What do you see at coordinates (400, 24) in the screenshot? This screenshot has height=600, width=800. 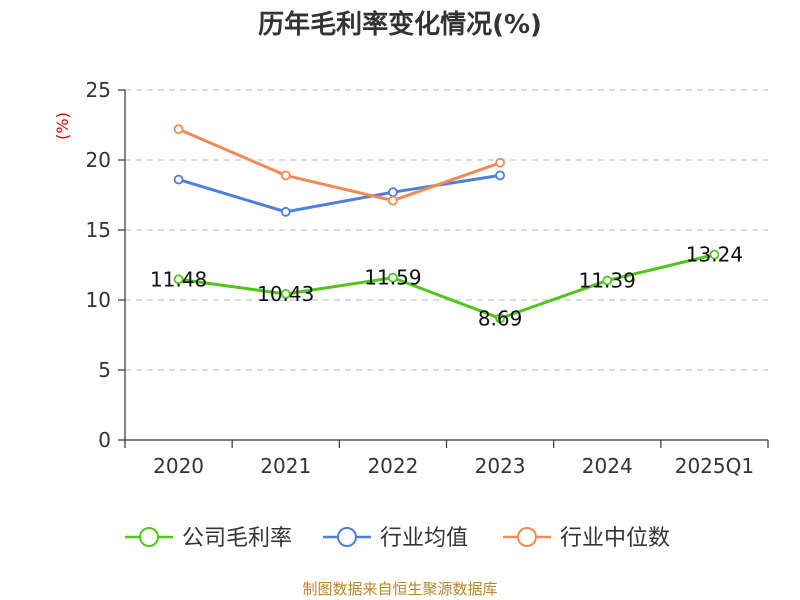 I see `chart-title: 历年毛利率变化情况(%)` at bounding box center [400, 24].